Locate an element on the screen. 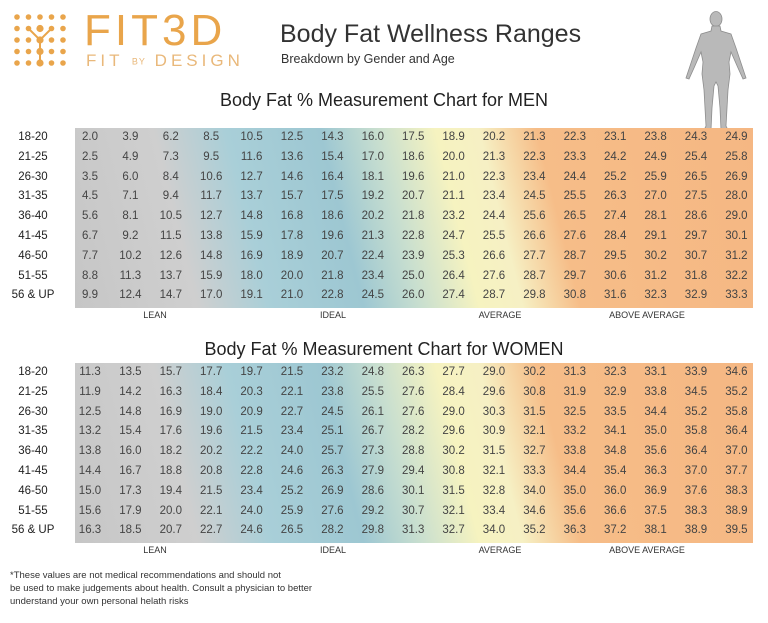 This screenshot has width=768, height=623. table-cell: 12.5 is located at coordinates (90, 411).